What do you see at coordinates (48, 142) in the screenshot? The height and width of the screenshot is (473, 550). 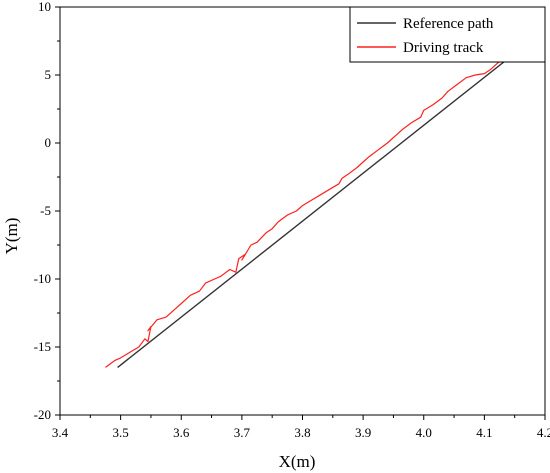 I see `y-tick-label: 0` at bounding box center [48, 142].